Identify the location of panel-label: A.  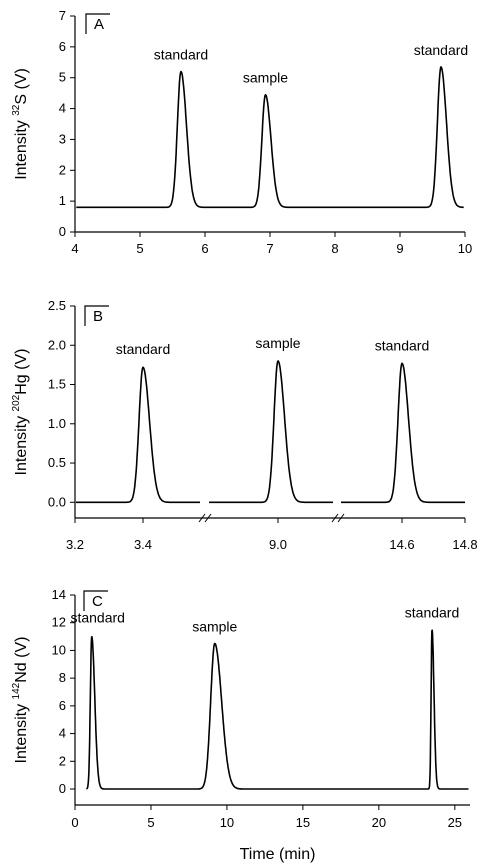
(99, 24).